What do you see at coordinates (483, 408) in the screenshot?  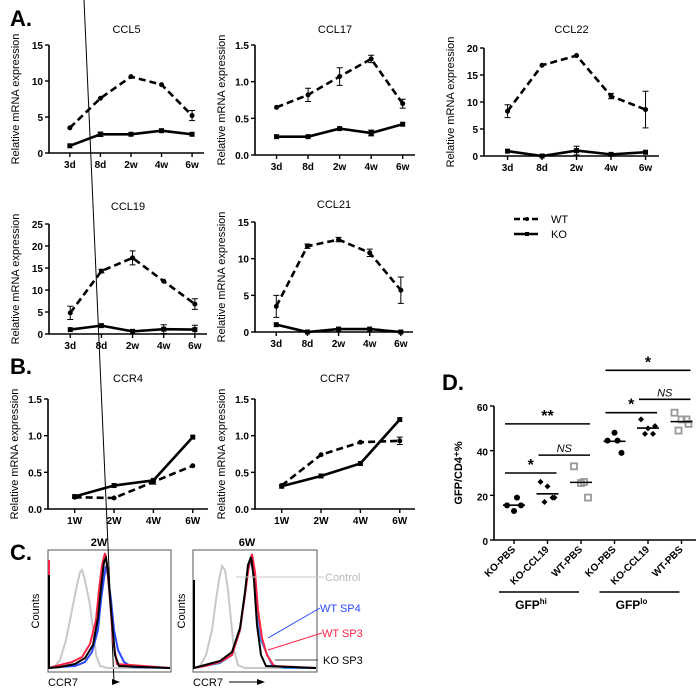 I see `y-tick-label: 60` at bounding box center [483, 408].